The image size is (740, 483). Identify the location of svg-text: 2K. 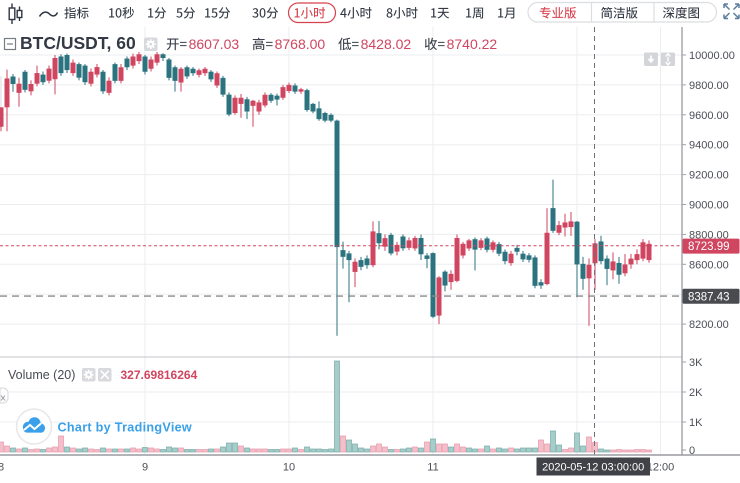
(696, 393).